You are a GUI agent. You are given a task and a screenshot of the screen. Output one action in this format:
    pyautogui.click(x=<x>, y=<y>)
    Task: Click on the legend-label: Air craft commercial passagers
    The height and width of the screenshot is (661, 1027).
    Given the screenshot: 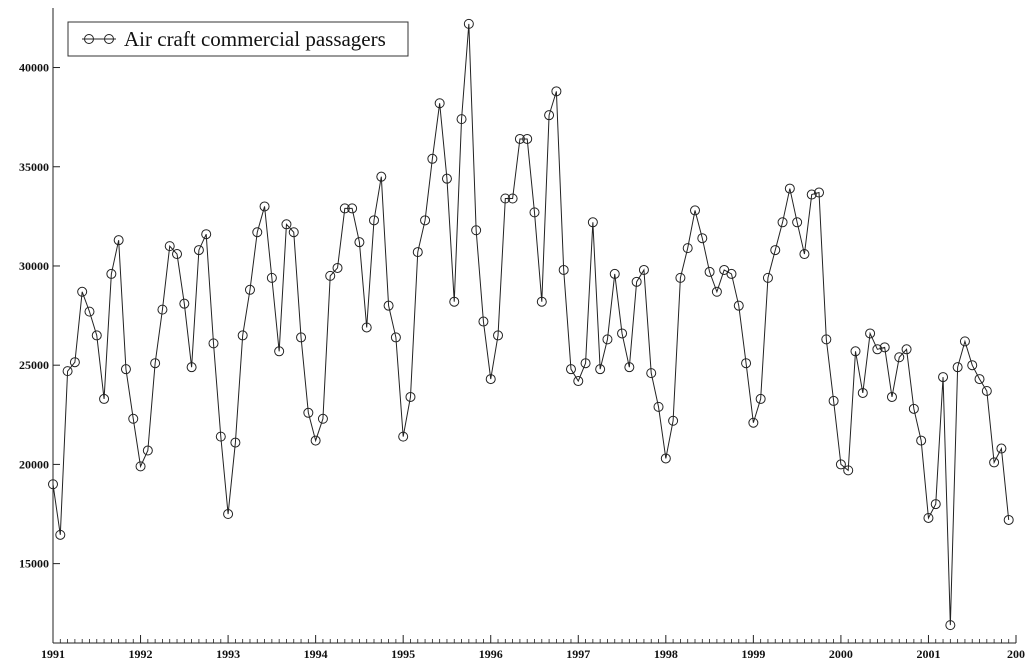 What is the action you would take?
    pyautogui.click(x=255, y=39)
    